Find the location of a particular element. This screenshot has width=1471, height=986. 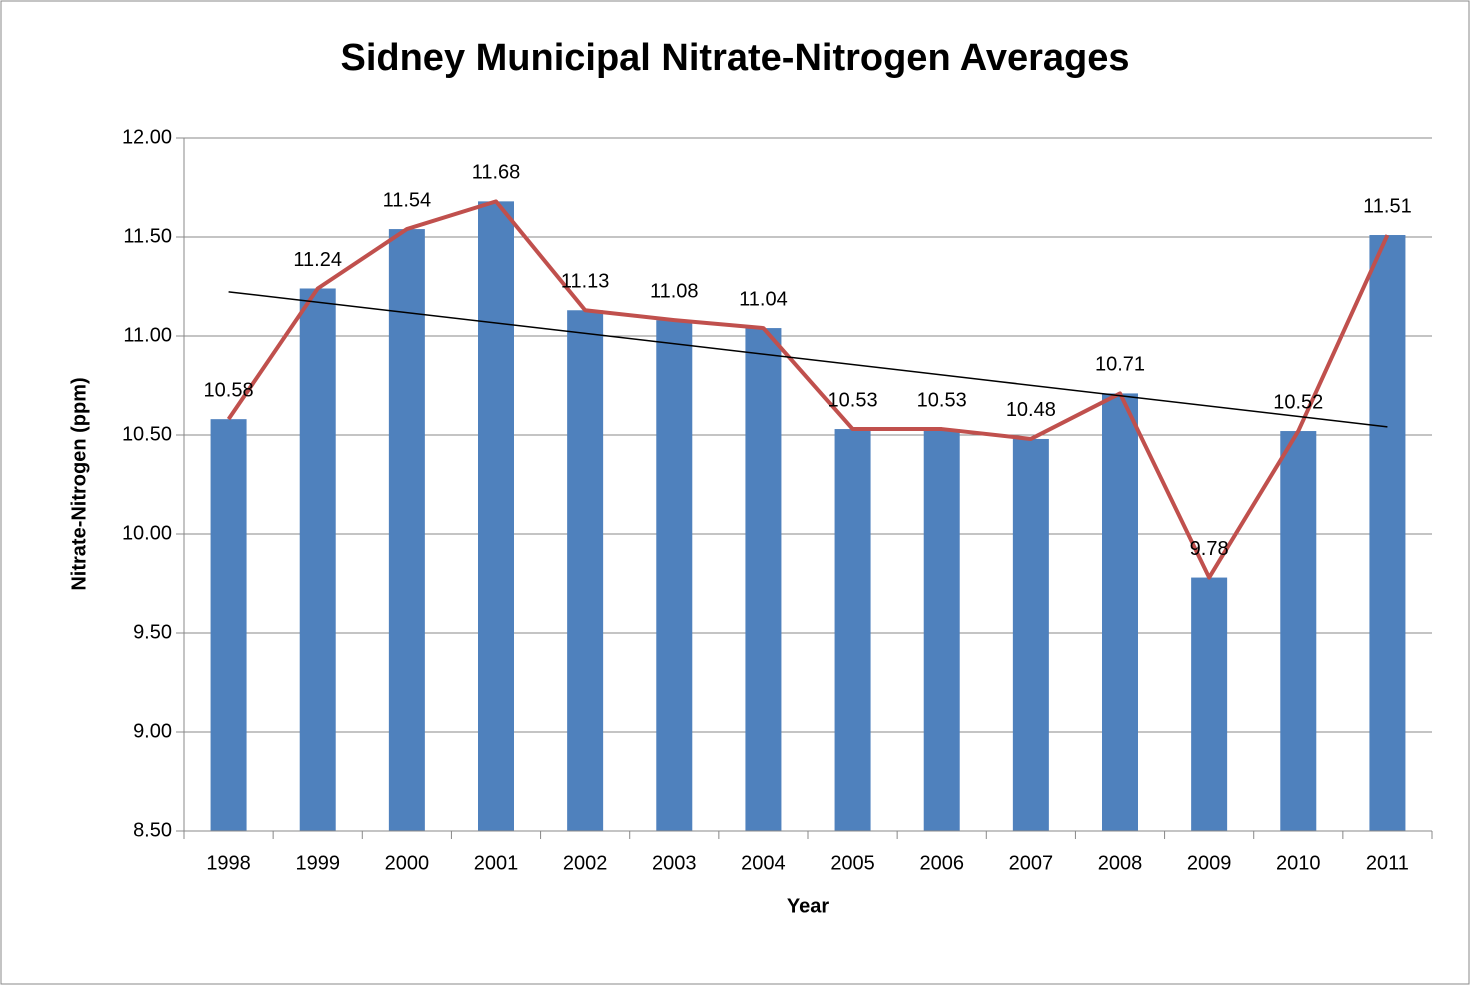

trendline is located at coordinates (808, 359).